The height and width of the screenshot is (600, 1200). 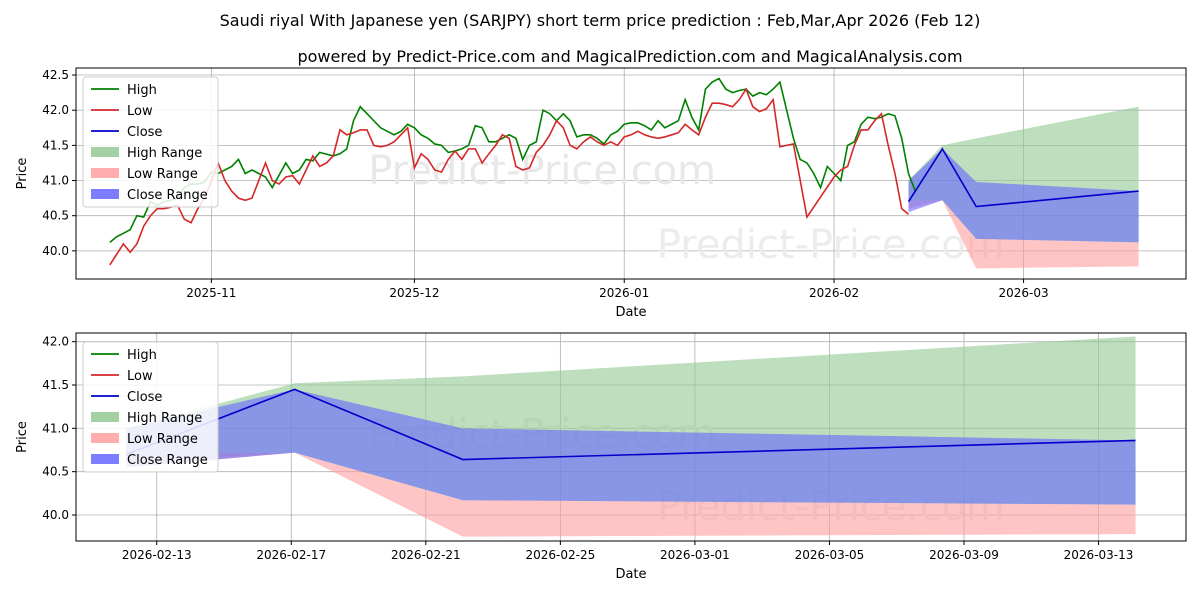 I want to click on close-series-line, so click(x=1023, y=177).